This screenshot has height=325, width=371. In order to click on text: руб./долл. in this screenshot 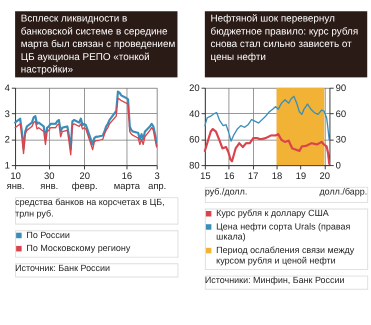, I will do `click(226, 191)`.